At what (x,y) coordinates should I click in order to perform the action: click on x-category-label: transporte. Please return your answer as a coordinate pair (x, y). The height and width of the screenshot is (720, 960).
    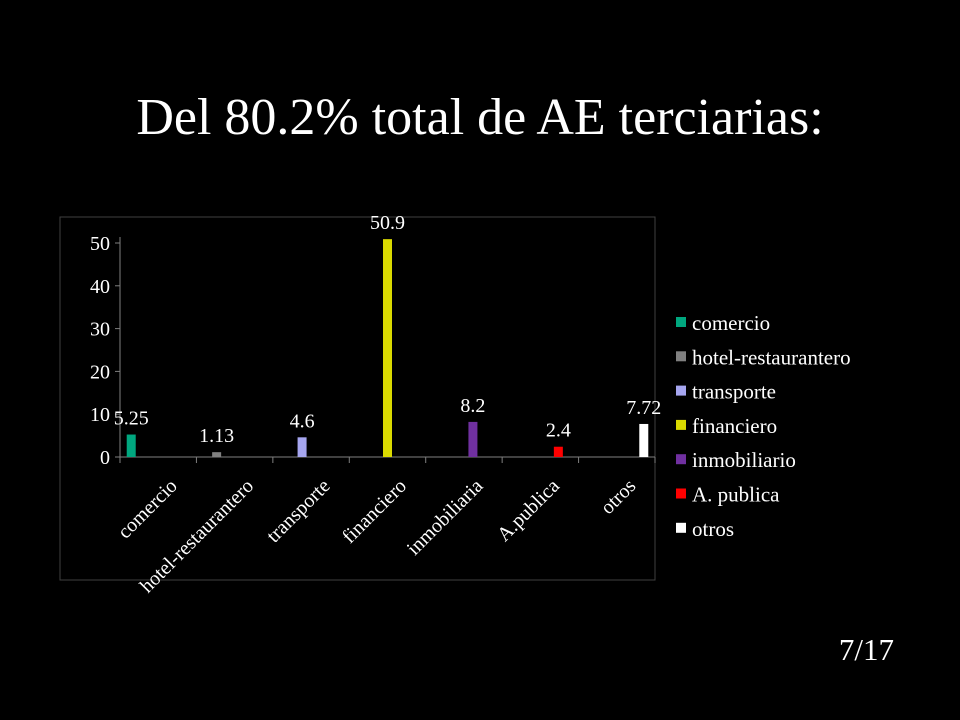
    Looking at the image, I should click on (298, 511).